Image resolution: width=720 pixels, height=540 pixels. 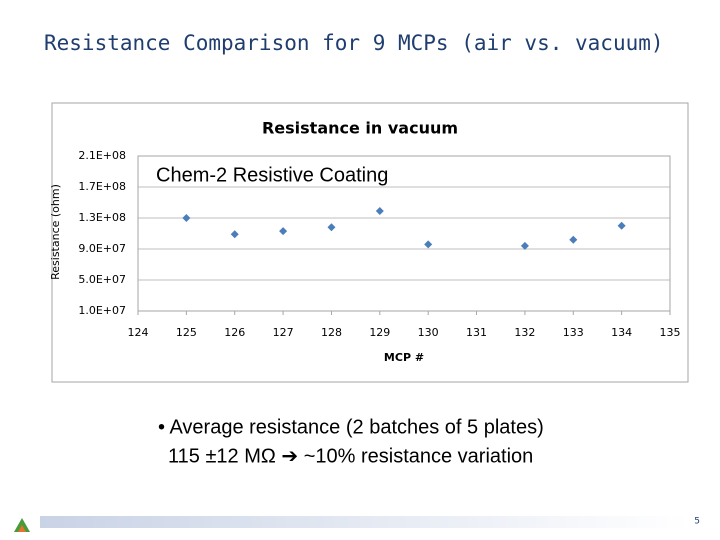 What do you see at coordinates (360, 128) in the screenshot?
I see `chart-title: Resistance in vacuum` at bounding box center [360, 128].